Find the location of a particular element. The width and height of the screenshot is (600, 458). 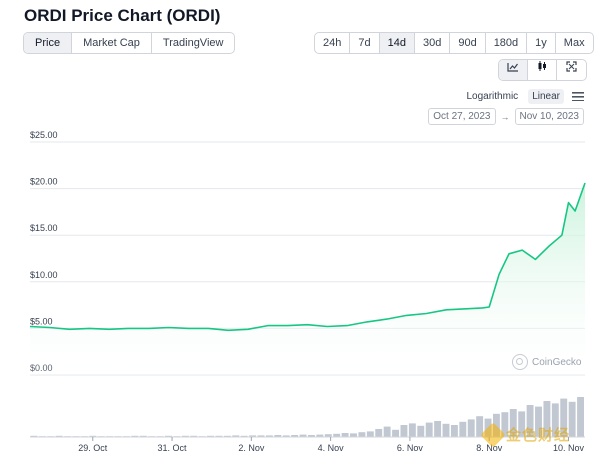

x-tick-label: 2. Nov is located at coordinates (251, 448).